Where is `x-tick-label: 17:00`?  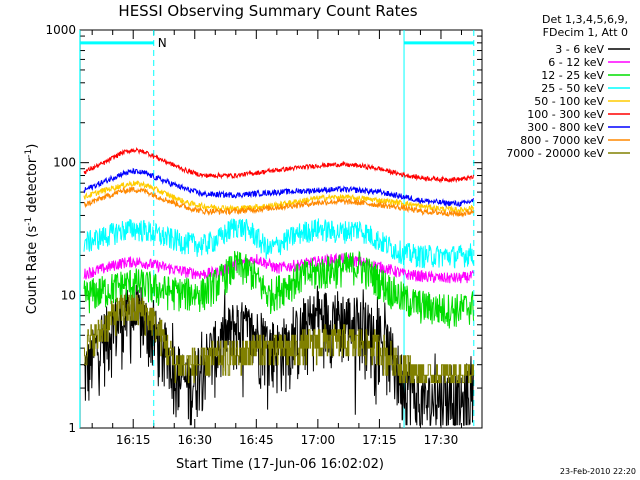
x-tick-label: 17:00 is located at coordinates (318, 440).